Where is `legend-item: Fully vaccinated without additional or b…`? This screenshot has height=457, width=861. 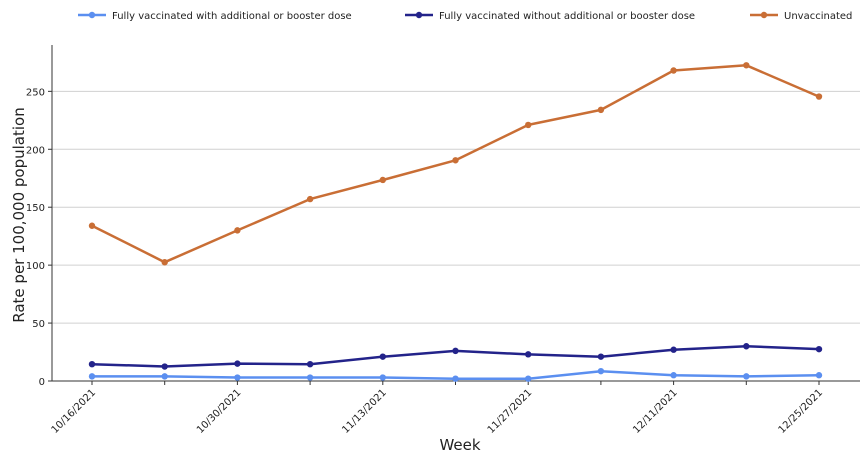 legend-item: Fully vaccinated without additional or b… is located at coordinates (550, 16).